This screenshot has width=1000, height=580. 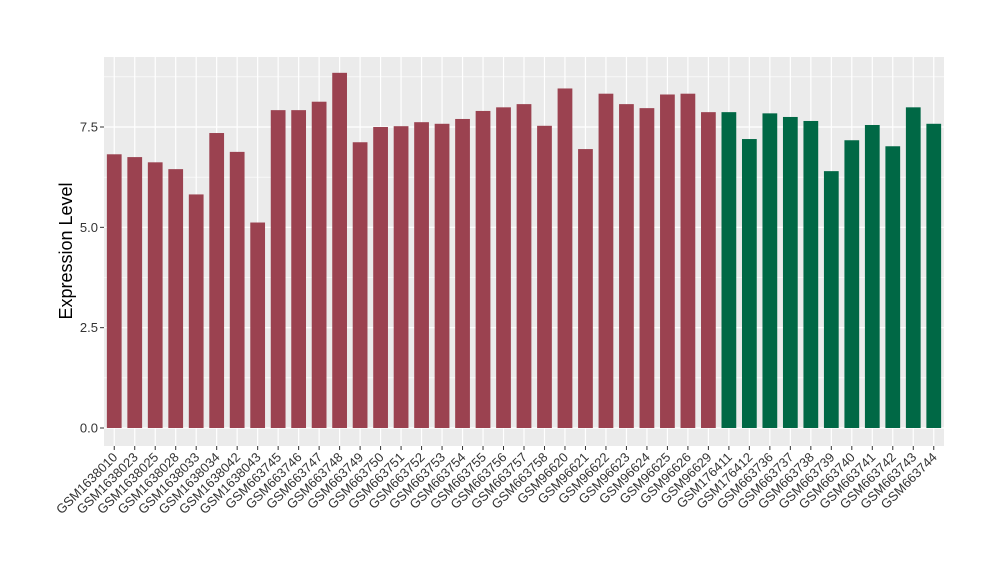 What do you see at coordinates (89, 227) in the screenshot?
I see `y-tick-label: 5.0` at bounding box center [89, 227].